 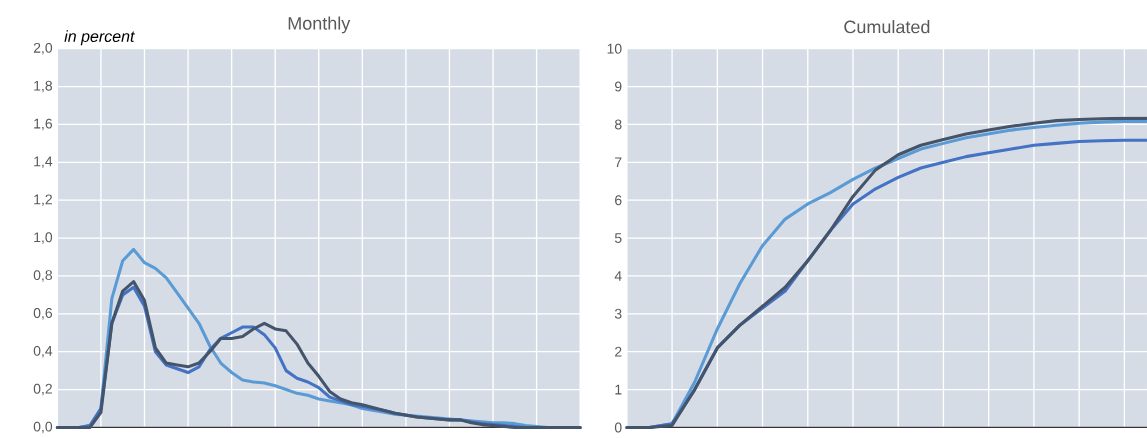 What do you see at coordinates (43, 48) in the screenshot?
I see `y-tick-label: 2,0` at bounding box center [43, 48].